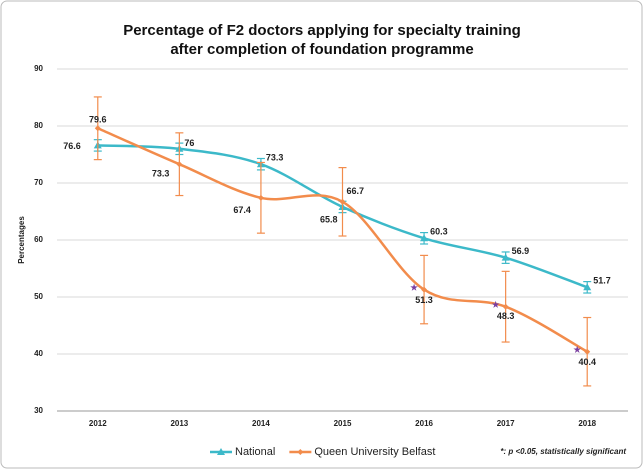 This screenshot has width=643, height=469. I want to click on data-label: 65.8, so click(329, 219).